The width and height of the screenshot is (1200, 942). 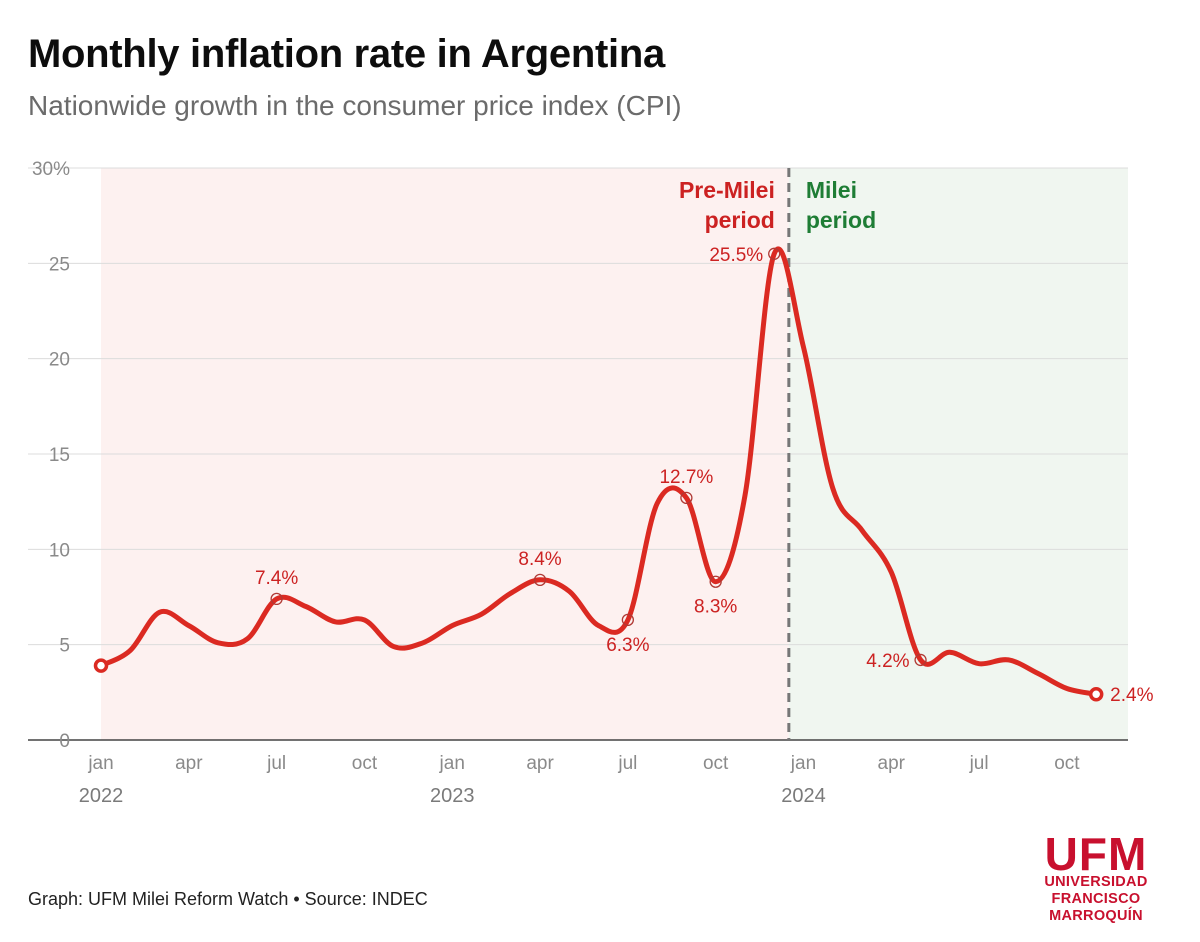 What do you see at coordinates (887, 661) in the screenshot?
I see `data-label: 4.2%` at bounding box center [887, 661].